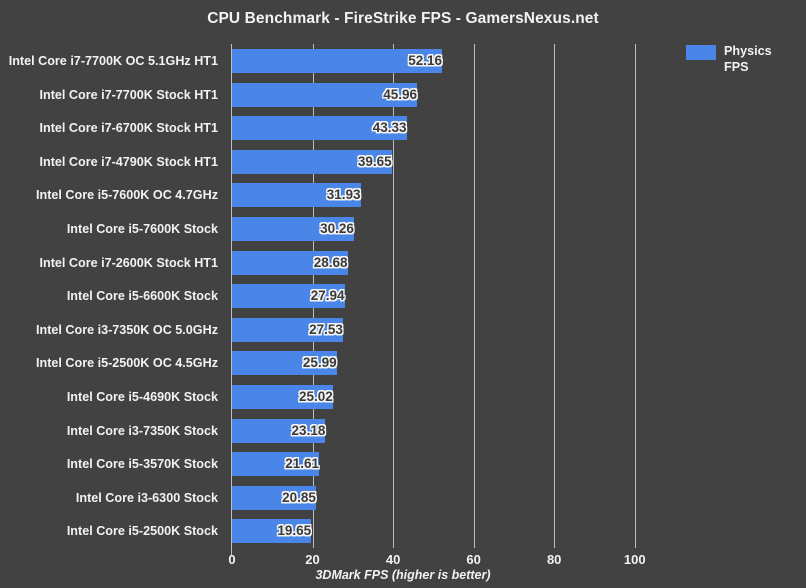 The width and height of the screenshot is (806, 588). I want to click on category-label: Intel Core i3-7350K Stock, so click(142, 430).